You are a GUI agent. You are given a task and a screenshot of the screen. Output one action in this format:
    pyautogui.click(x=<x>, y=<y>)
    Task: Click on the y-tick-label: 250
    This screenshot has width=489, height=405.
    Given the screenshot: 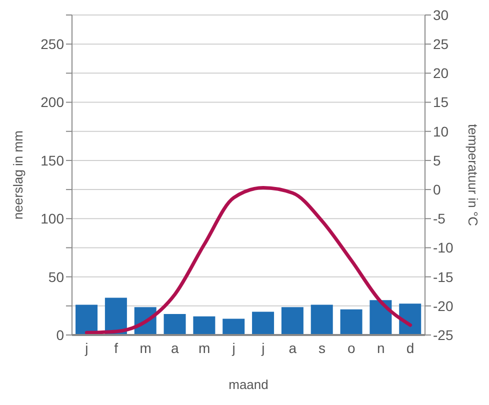 What is the action you would take?
    pyautogui.click(x=52, y=44)
    